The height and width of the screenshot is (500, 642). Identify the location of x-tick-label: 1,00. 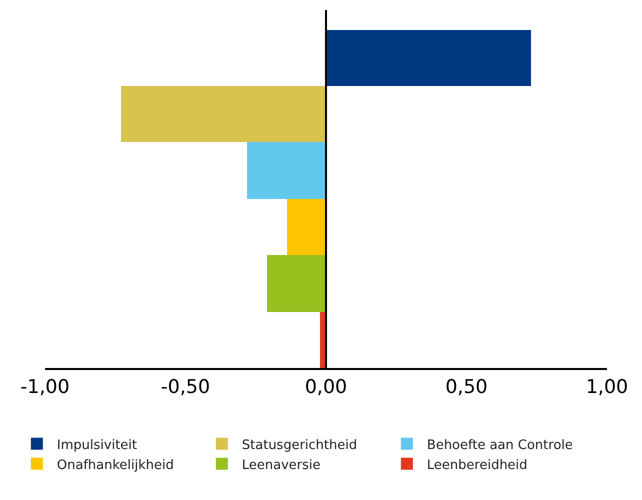
(607, 387).